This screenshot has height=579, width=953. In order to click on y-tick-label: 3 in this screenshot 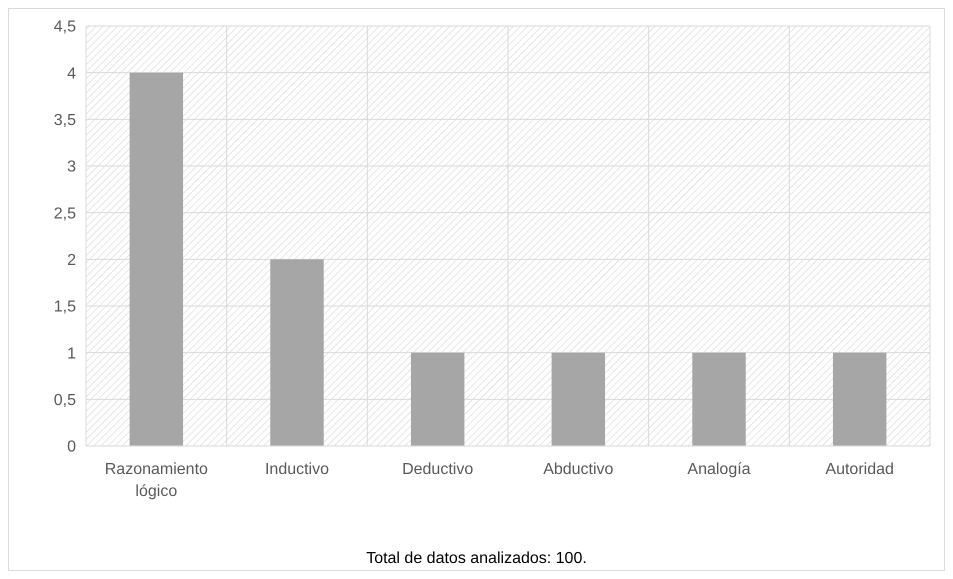, I will do `click(71, 167)`.